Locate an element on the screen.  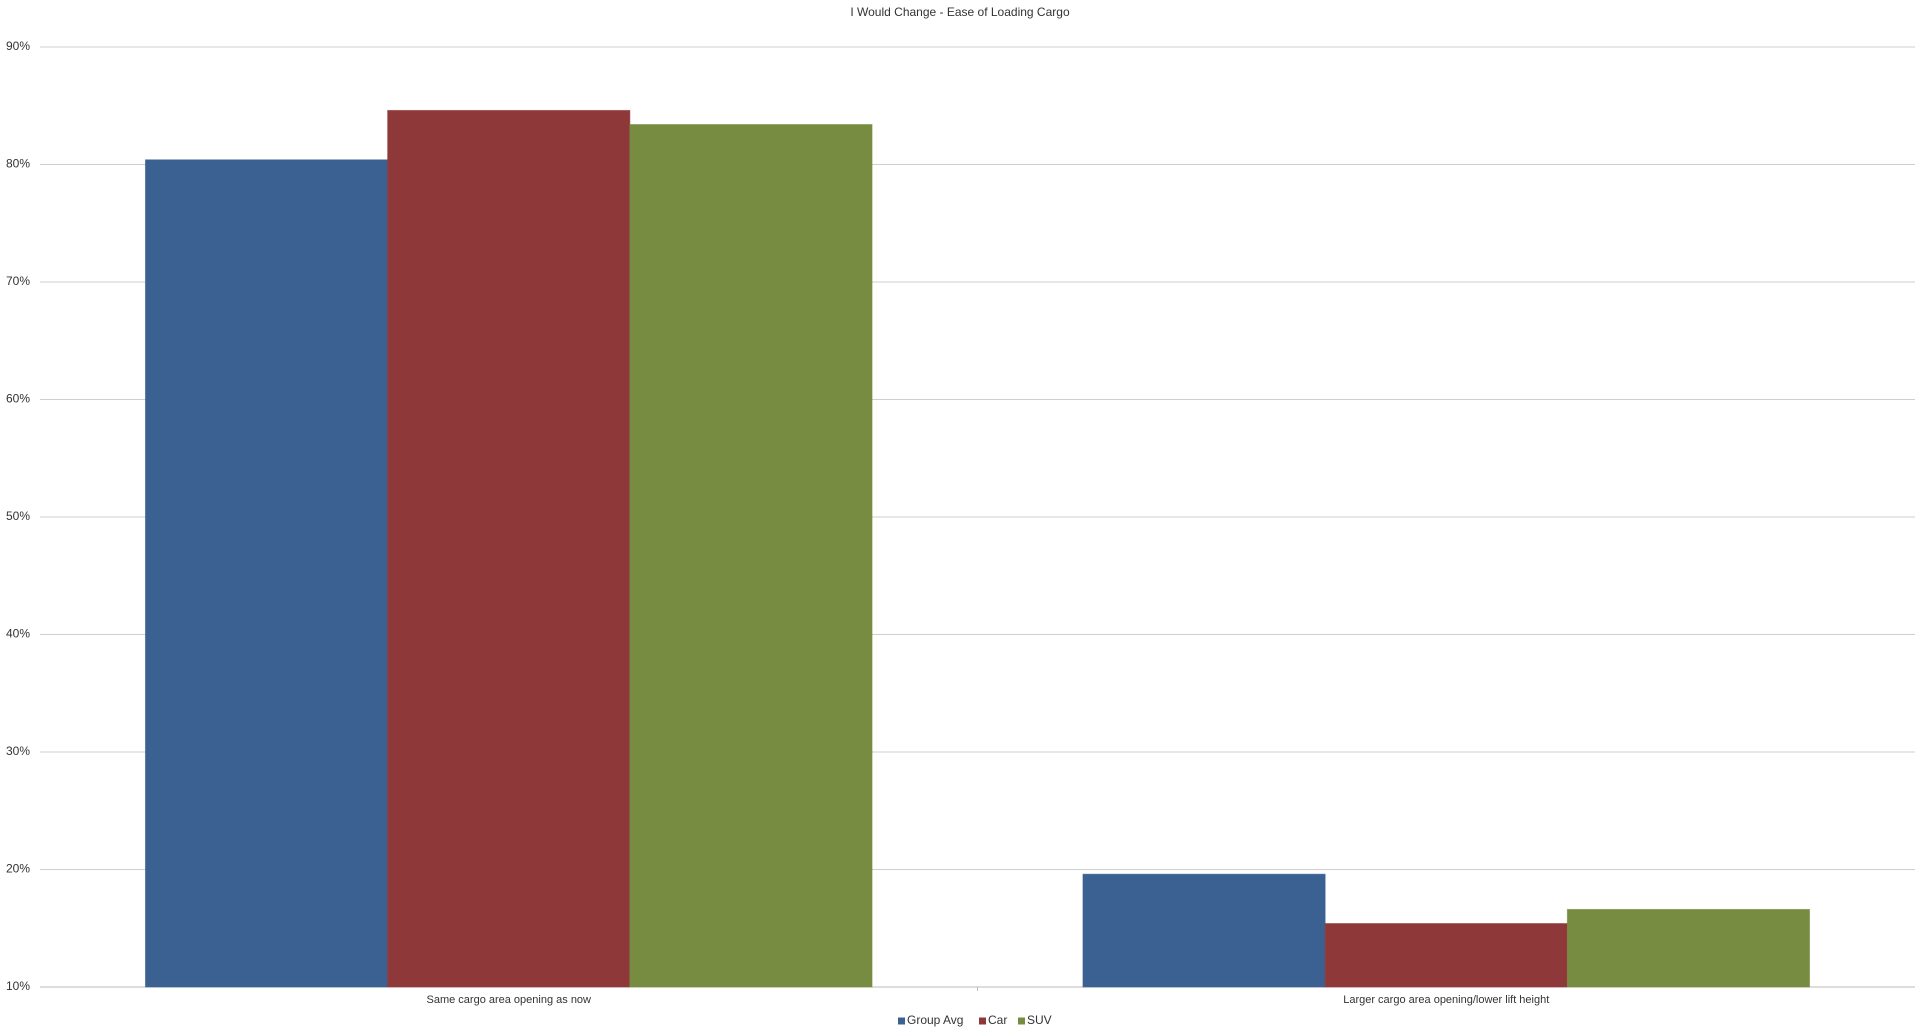
legend-label: Car is located at coordinates (997, 1020).